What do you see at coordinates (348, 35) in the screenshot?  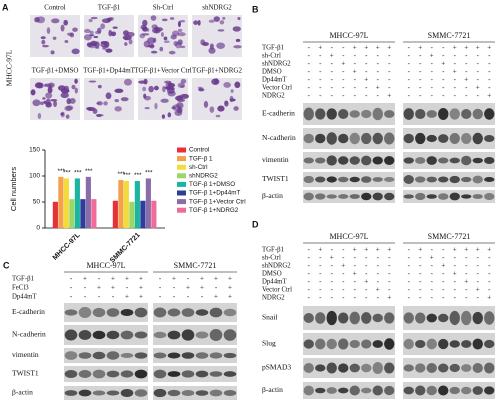 I see `cell-line-header: MHCC-97L` at bounding box center [348, 35].